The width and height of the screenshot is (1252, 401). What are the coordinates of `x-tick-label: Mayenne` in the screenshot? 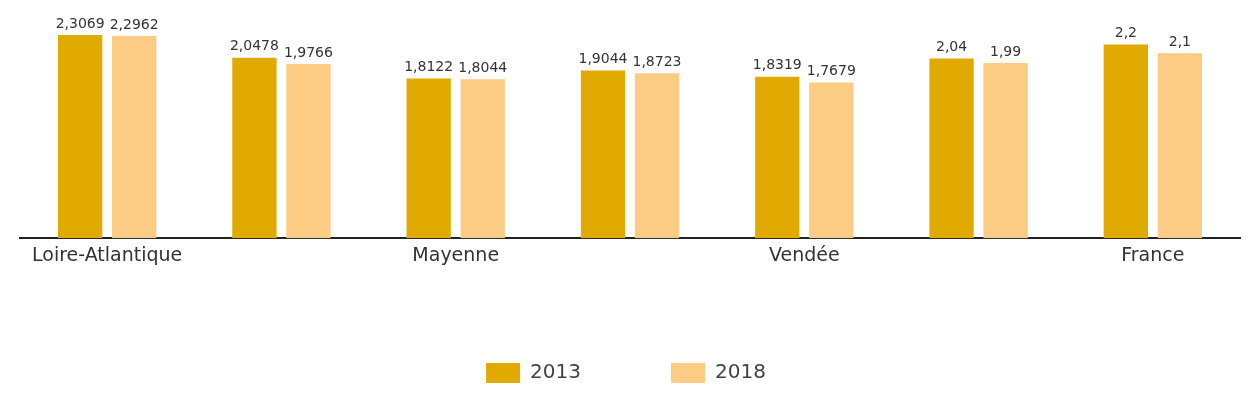 It's located at (456, 253).